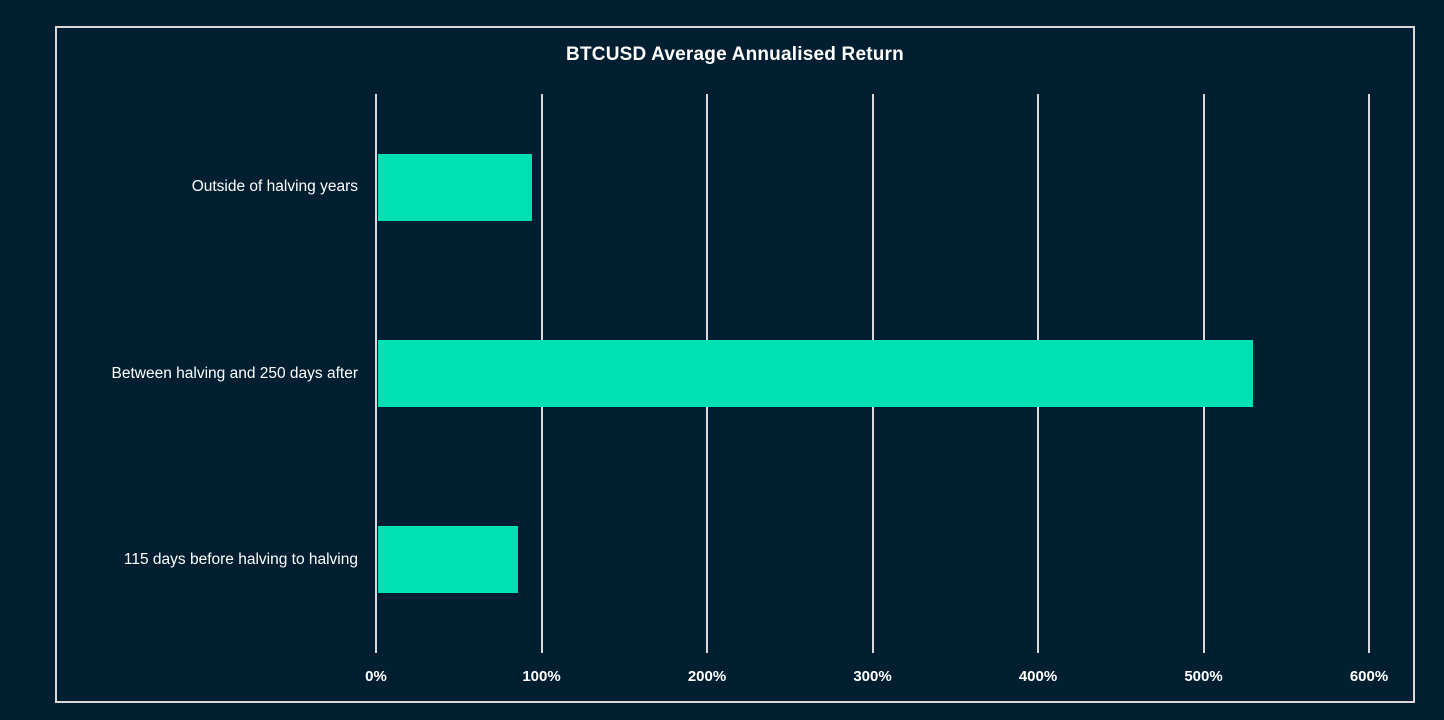 The height and width of the screenshot is (720, 1444). I want to click on category-label: 115 days before halving to halving, so click(240, 559).